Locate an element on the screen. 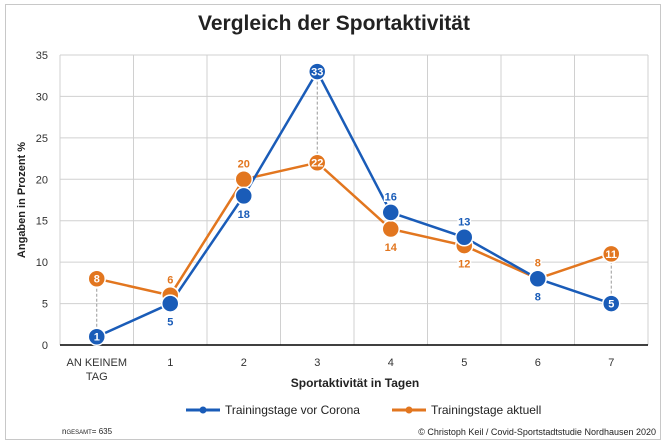 The height and width of the screenshot is (446, 668). y-tick-label: 35 is located at coordinates (42, 56).